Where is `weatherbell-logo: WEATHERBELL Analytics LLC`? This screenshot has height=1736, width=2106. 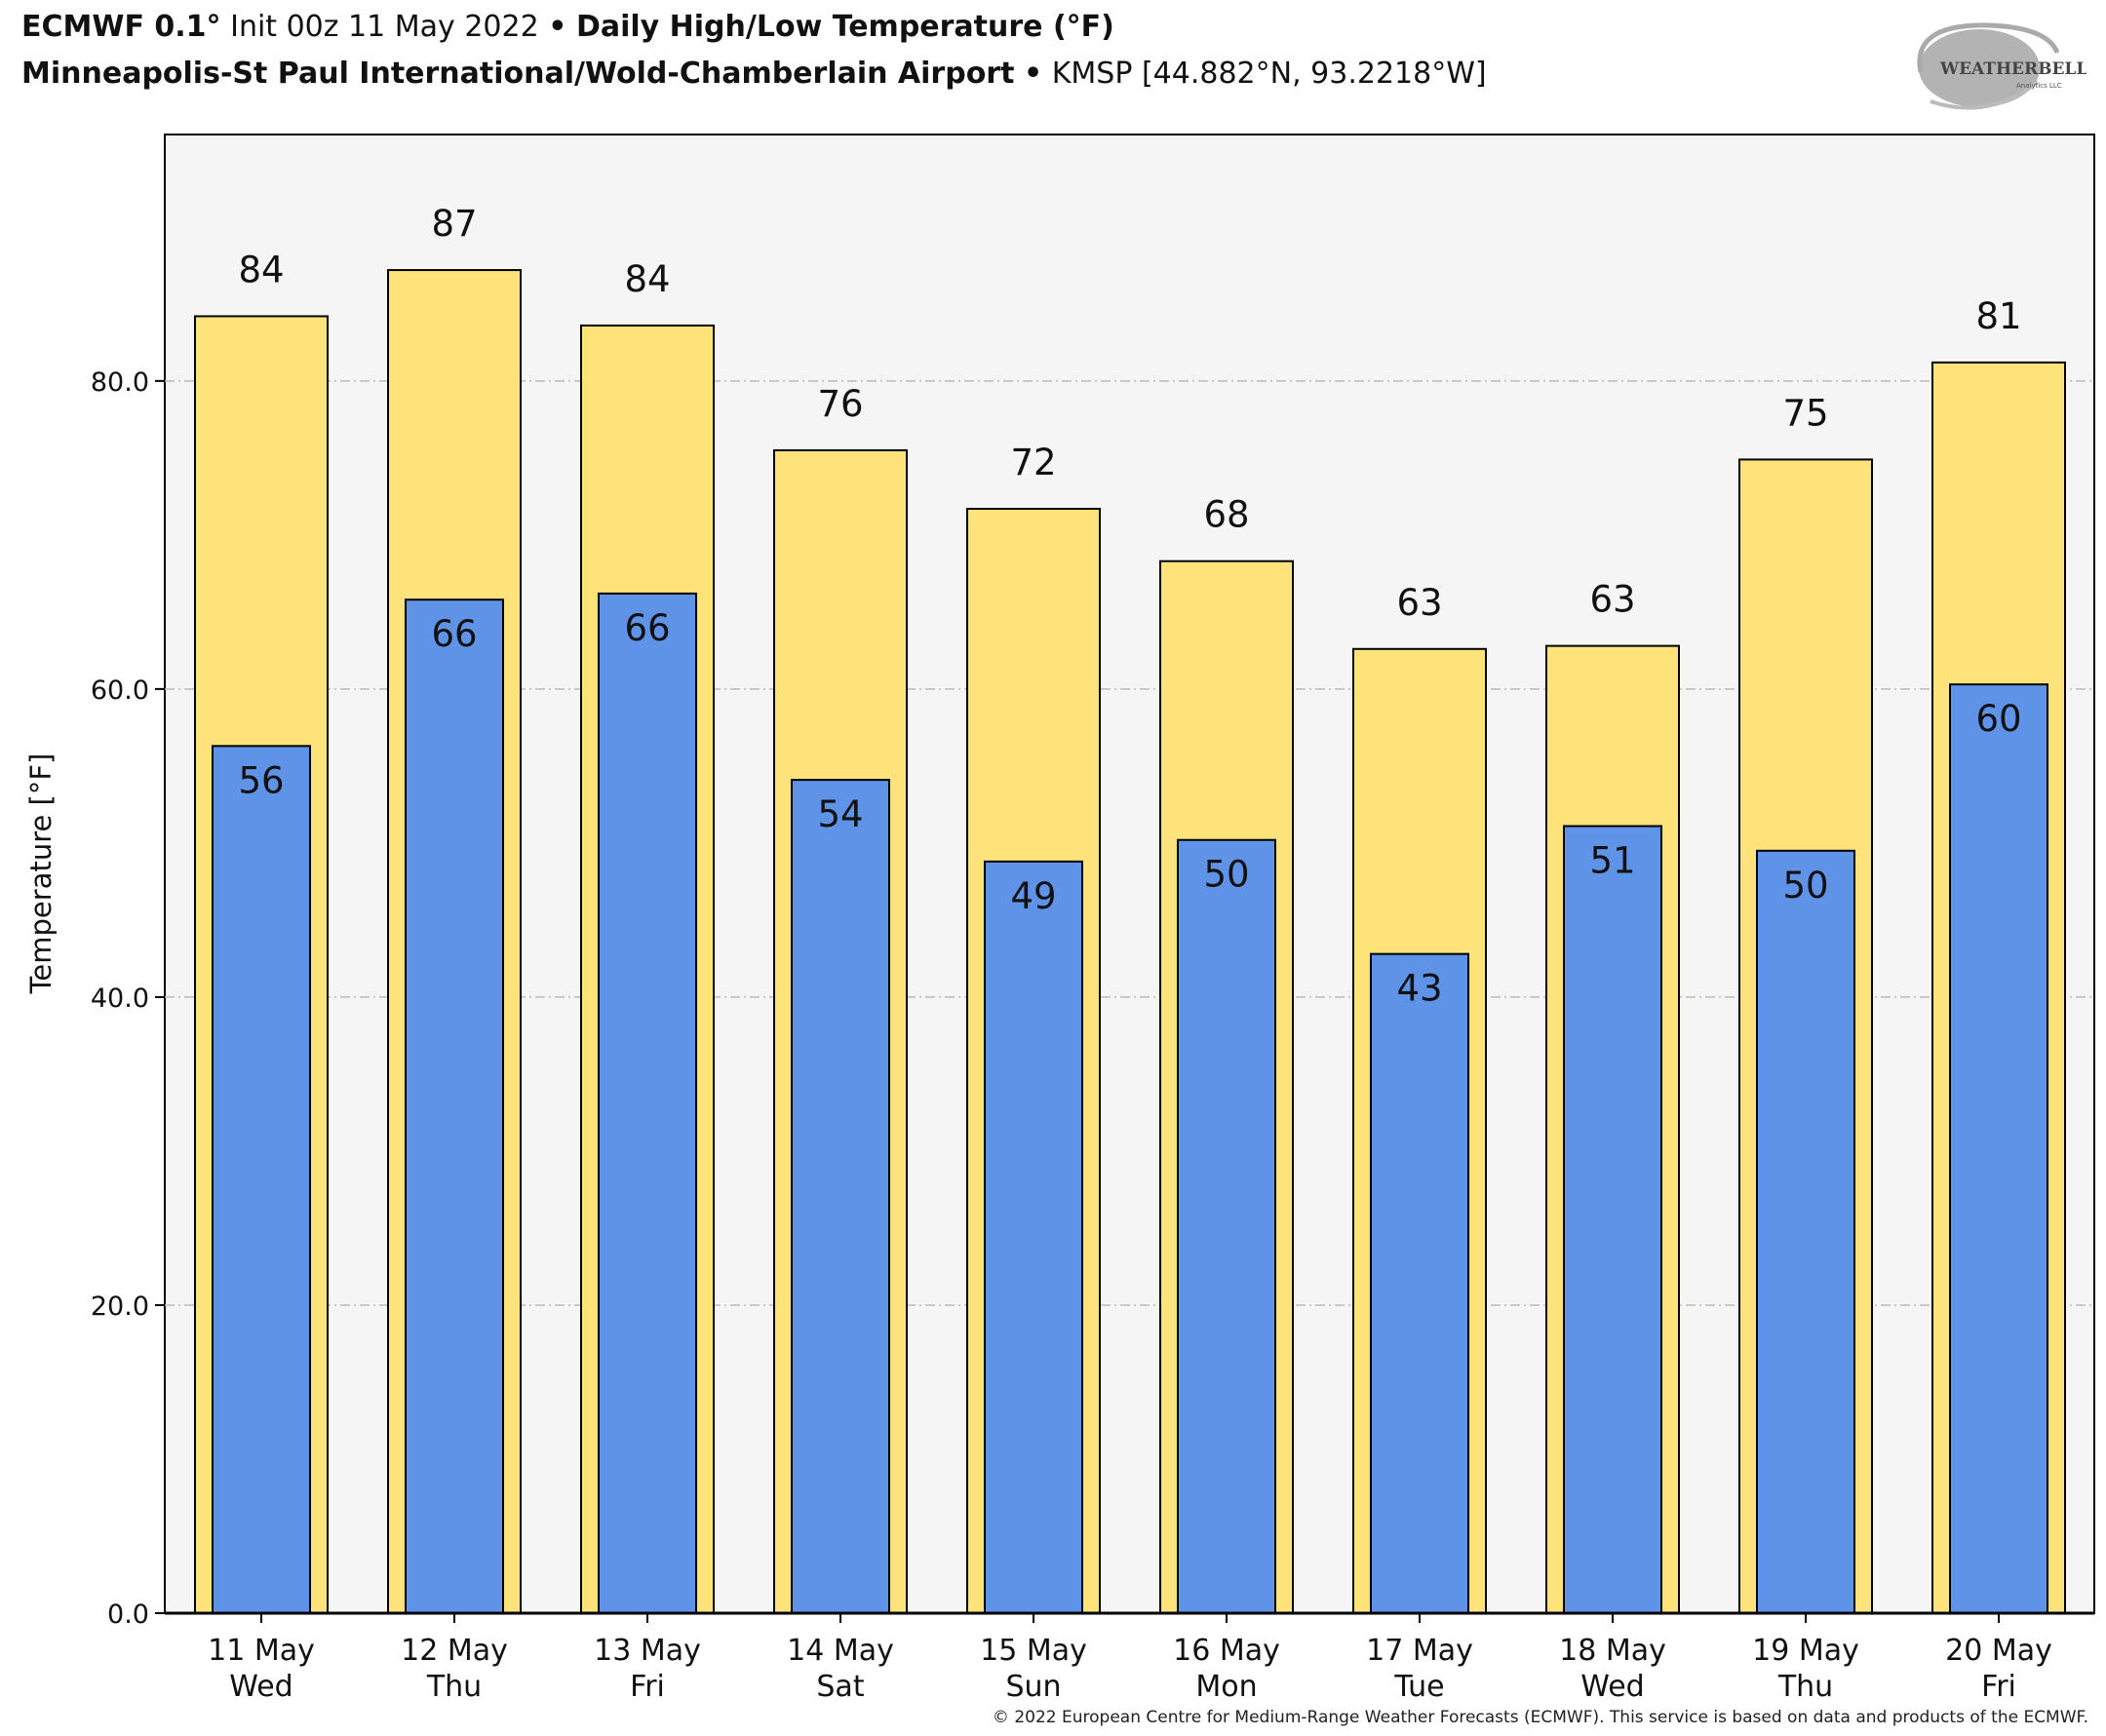 weatherbell-logo: WEATHERBELL Analytics LLC is located at coordinates (2001, 66).